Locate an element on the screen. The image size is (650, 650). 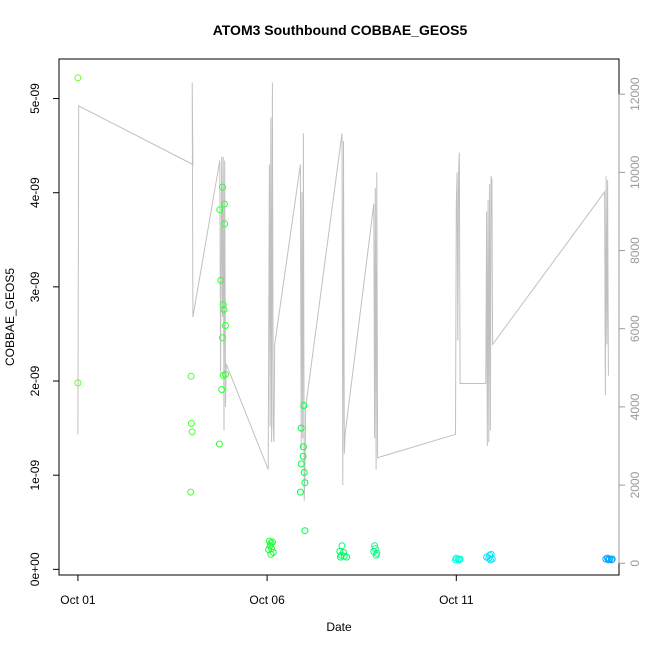
y-tick-label: 5e-09 is located at coordinates (35, 98).